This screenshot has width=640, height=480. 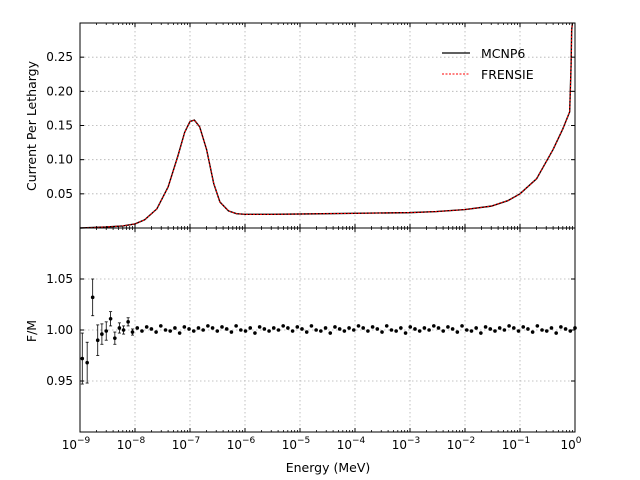 I want to click on x-tick-label: 10⁻⁹, so click(x=76, y=444).